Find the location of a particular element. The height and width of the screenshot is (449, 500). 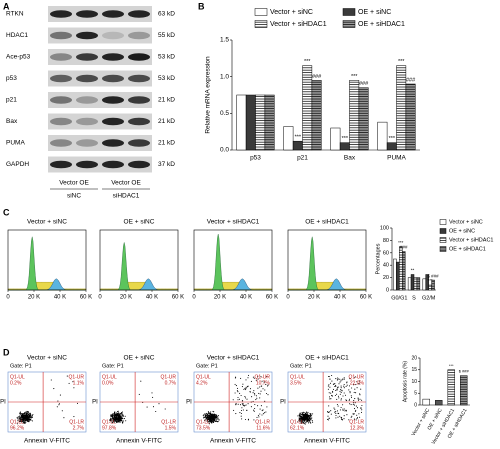

plot-frame is located at coordinates (47, 260).